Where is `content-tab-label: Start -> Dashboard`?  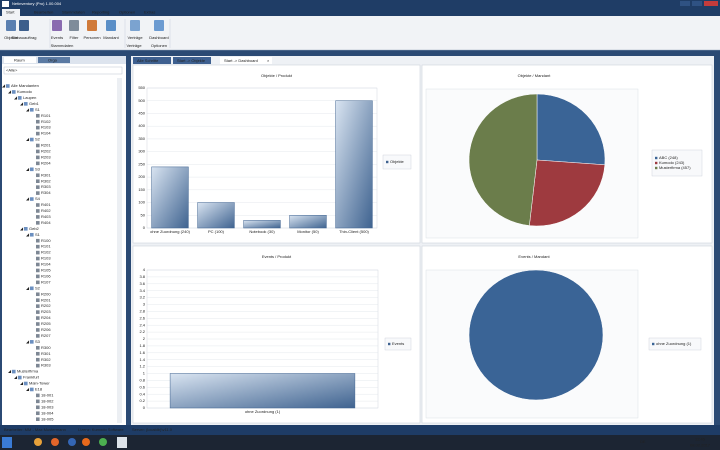
content-tab-label: Start -> Dashboard is located at coordinates (241, 60).